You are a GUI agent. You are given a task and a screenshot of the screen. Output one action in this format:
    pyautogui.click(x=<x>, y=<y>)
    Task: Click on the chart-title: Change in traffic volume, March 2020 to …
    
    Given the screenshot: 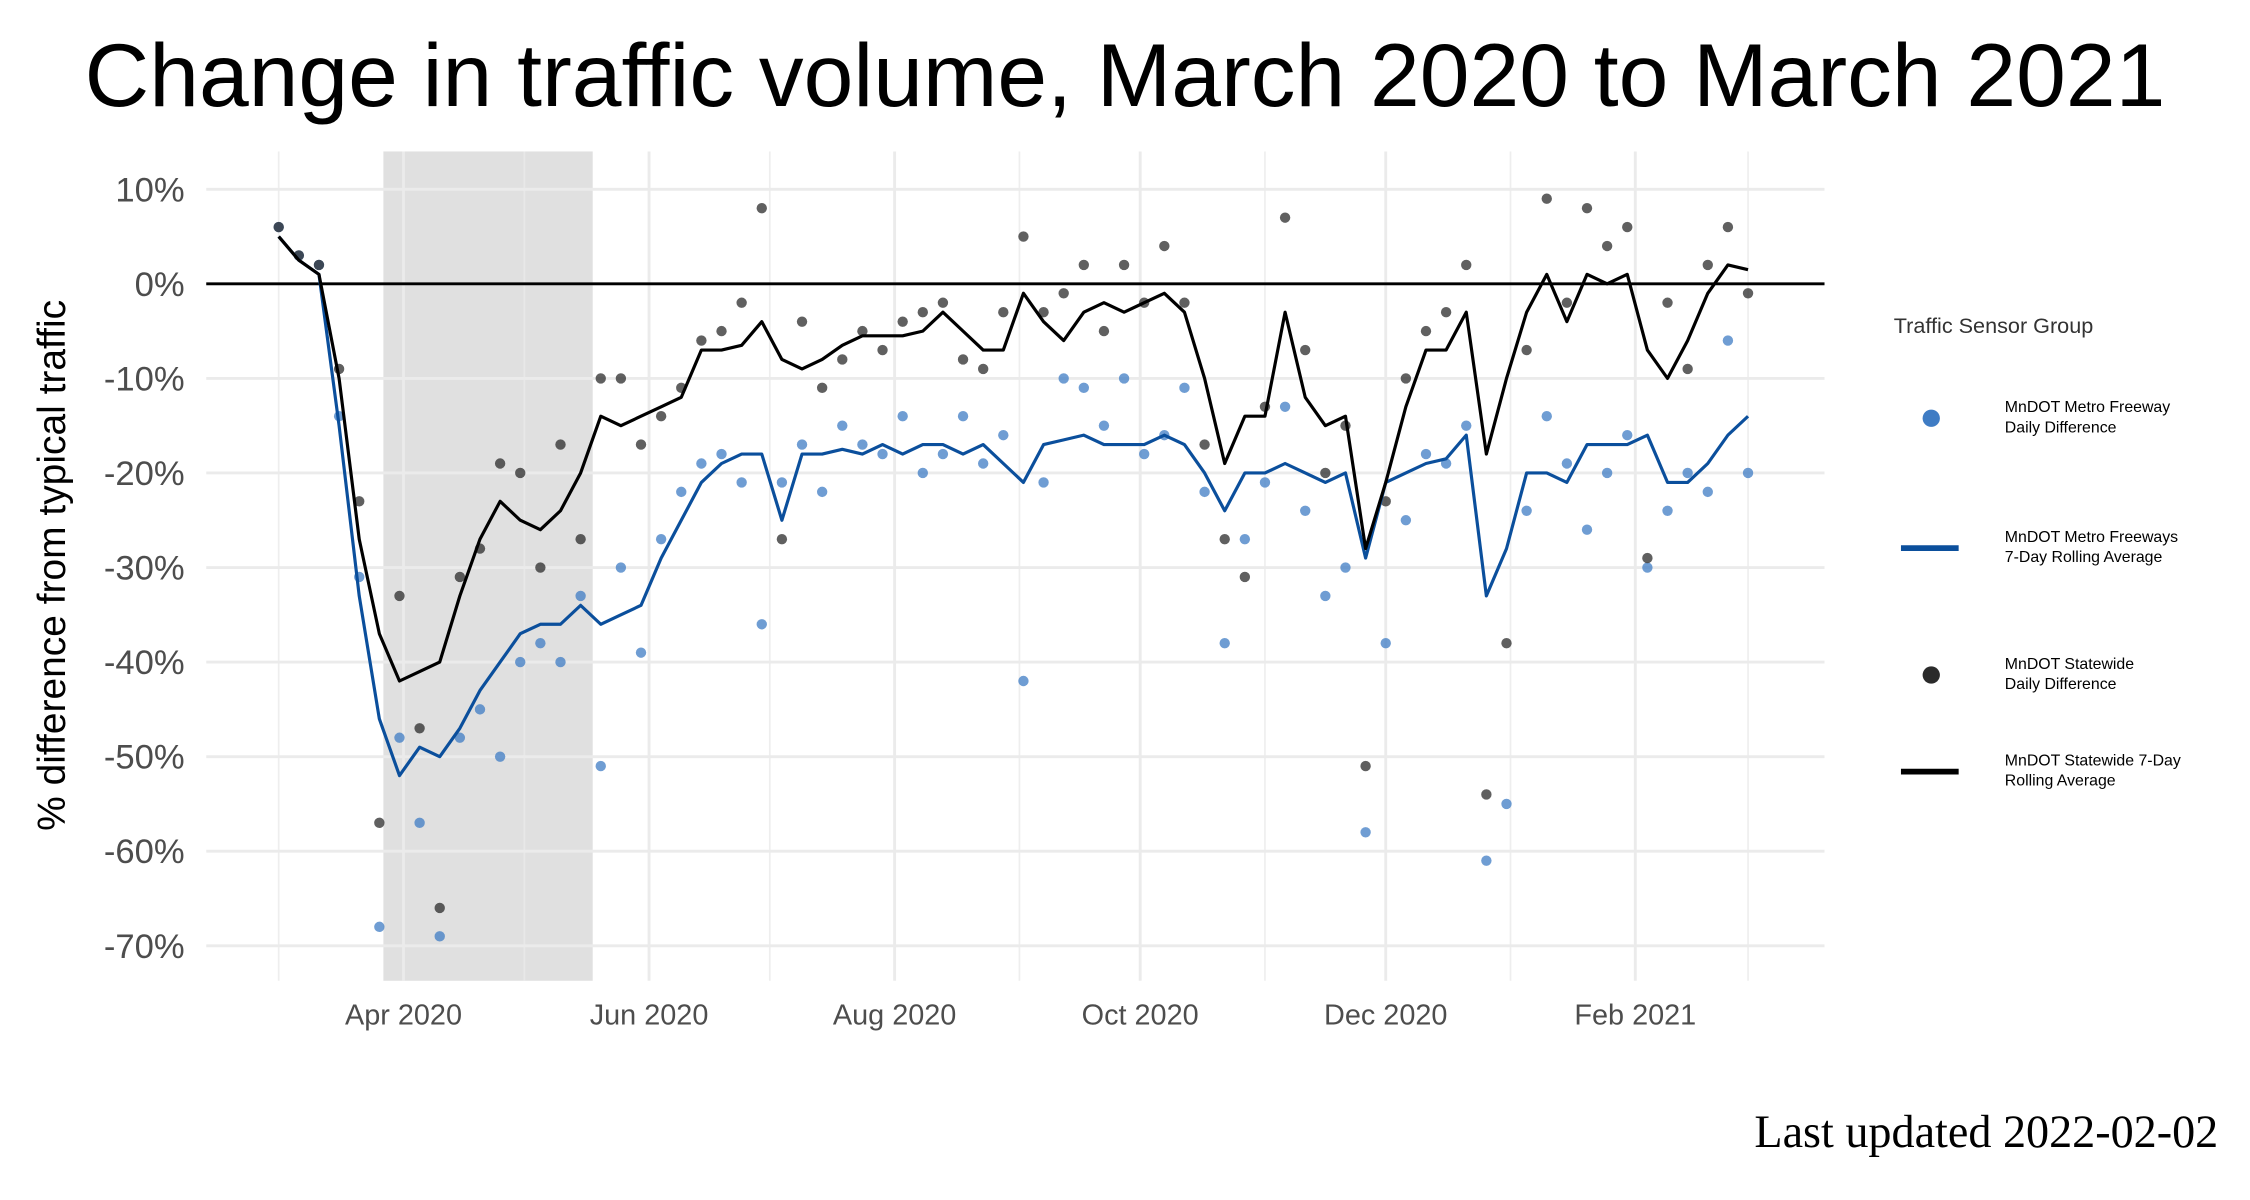 What is the action you would take?
    pyautogui.click(x=1125, y=75)
    